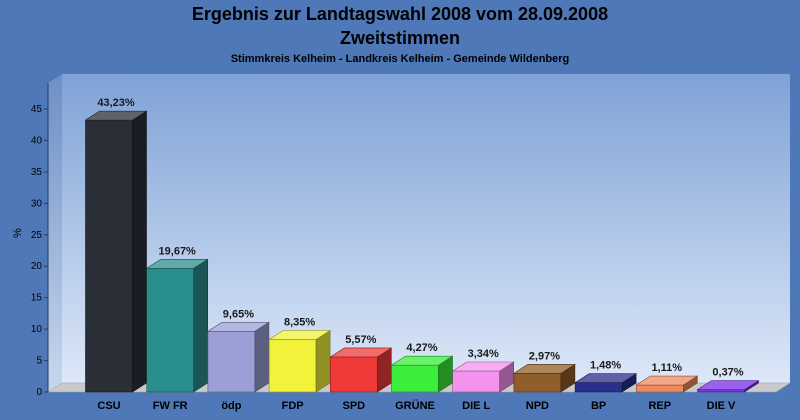  What do you see at coordinates (37, 235) in the screenshot?
I see `y-tick-label: 25` at bounding box center [37, 235].